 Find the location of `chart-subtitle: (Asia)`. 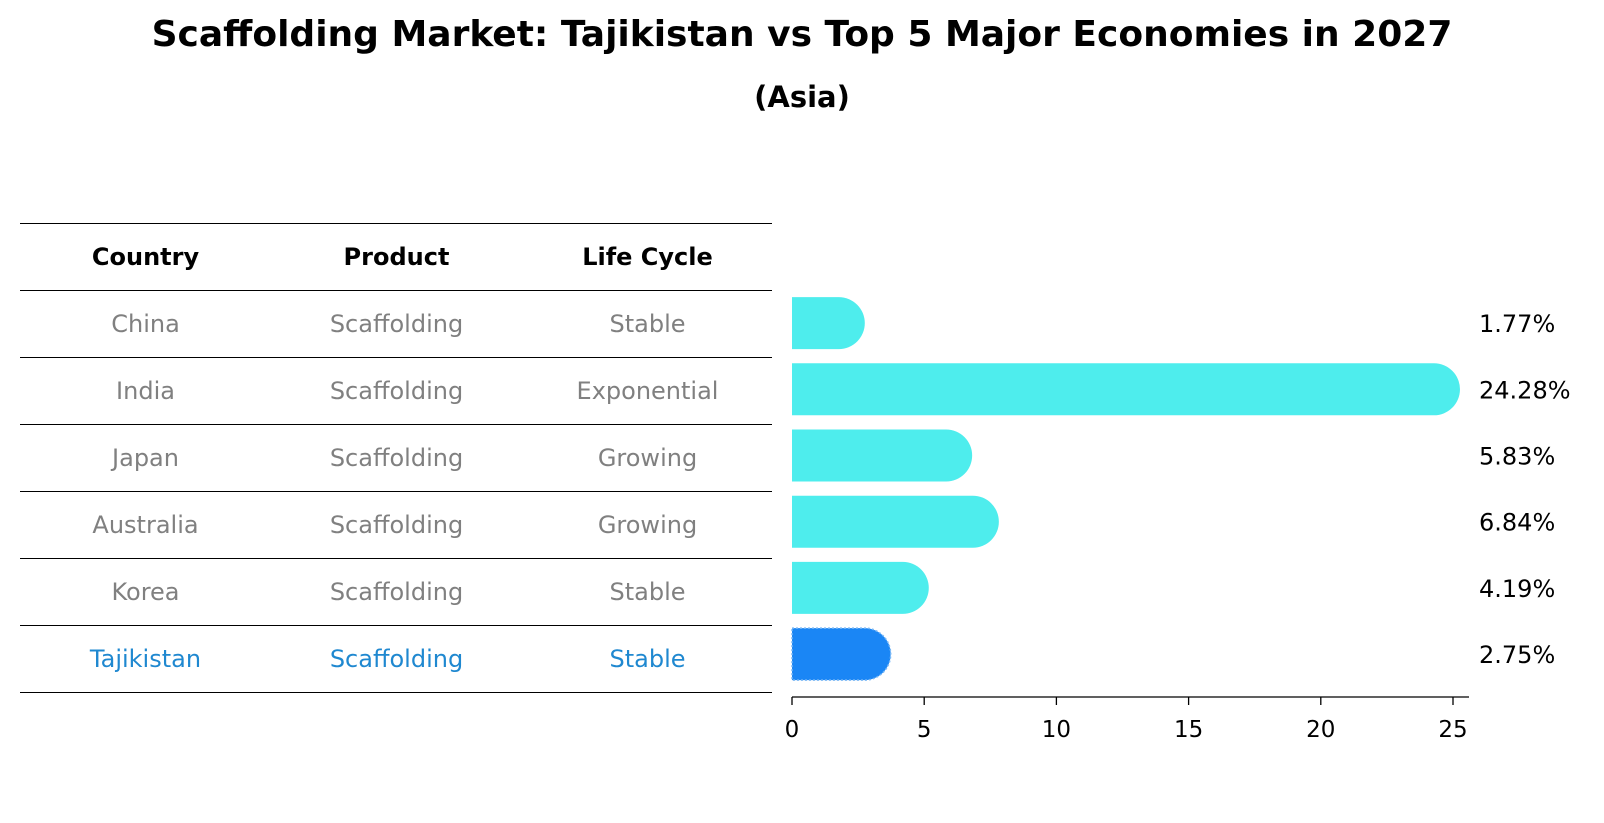

chart-subtitle: (Asia) is located at coordinates (802, 97).